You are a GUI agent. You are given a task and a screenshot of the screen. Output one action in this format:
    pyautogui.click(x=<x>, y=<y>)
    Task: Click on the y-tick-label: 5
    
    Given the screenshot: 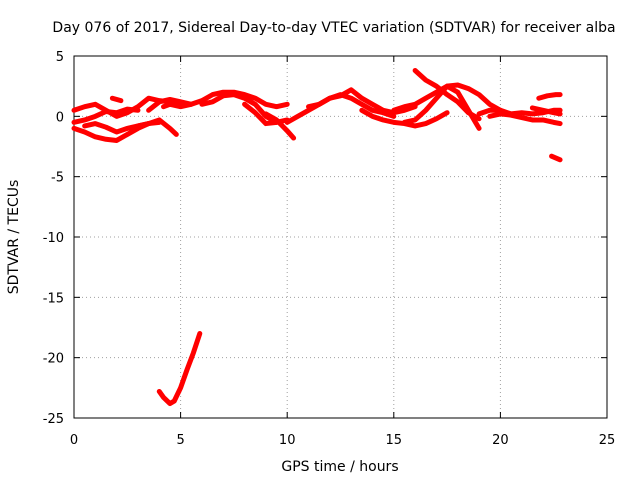 What is the action you would take?
    pyautogui.click(x=60, y=57)
    